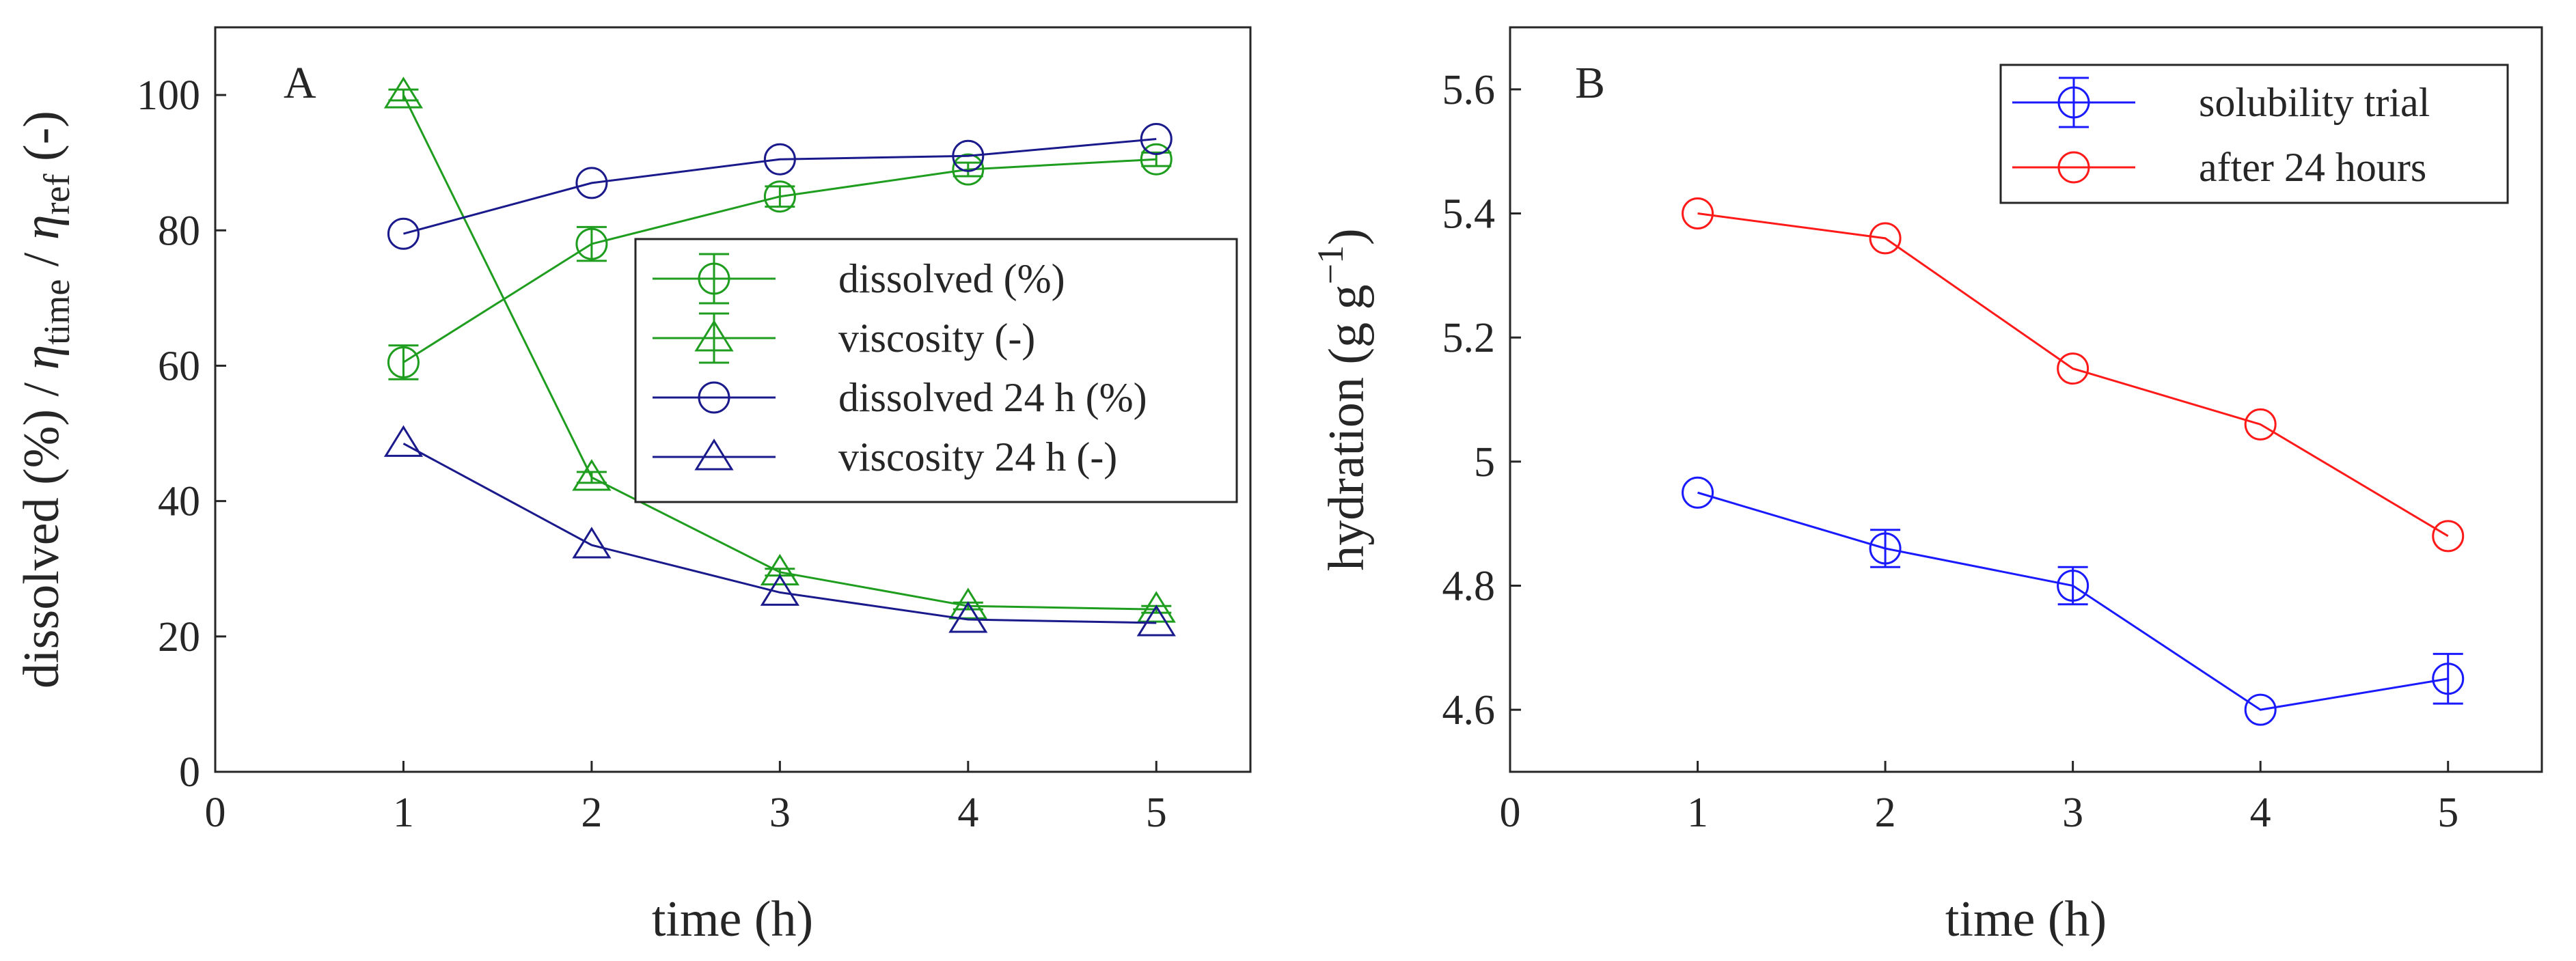  I want to click on a-y-tick-label: 60, so click(179, 366).